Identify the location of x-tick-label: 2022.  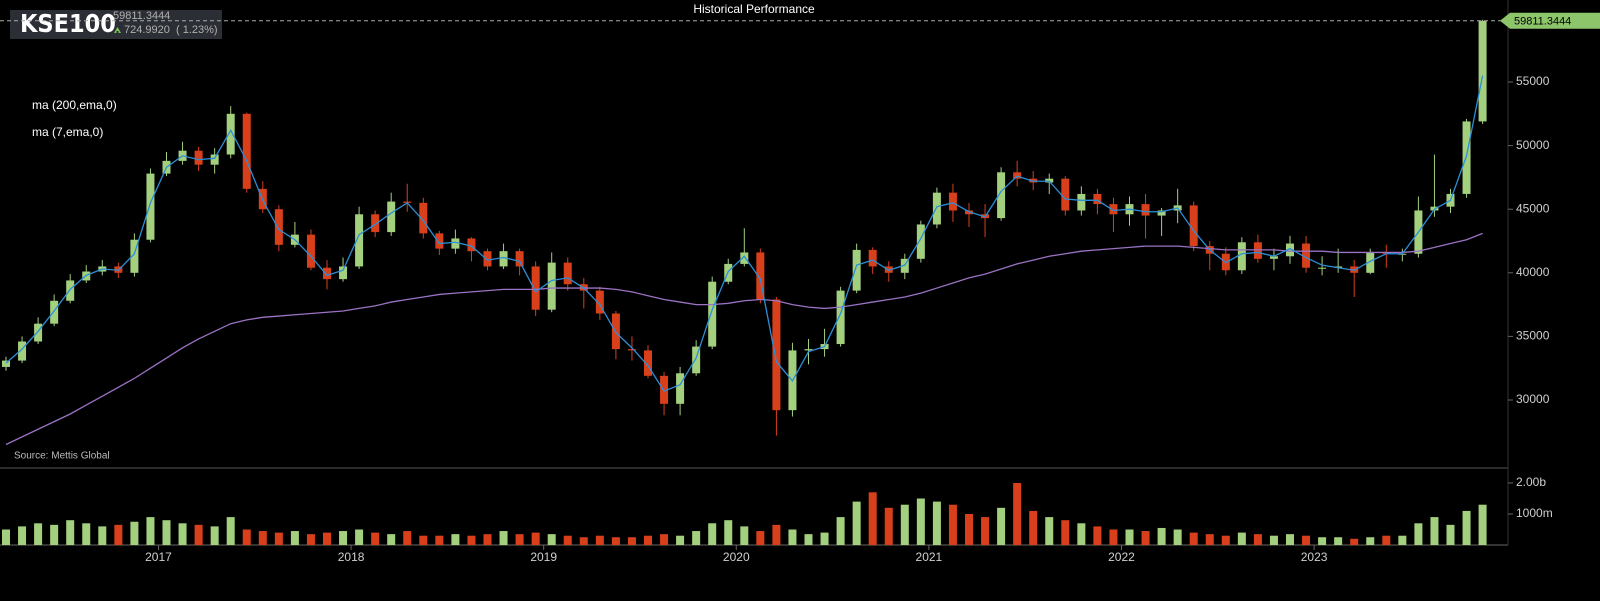
(1121, 557).